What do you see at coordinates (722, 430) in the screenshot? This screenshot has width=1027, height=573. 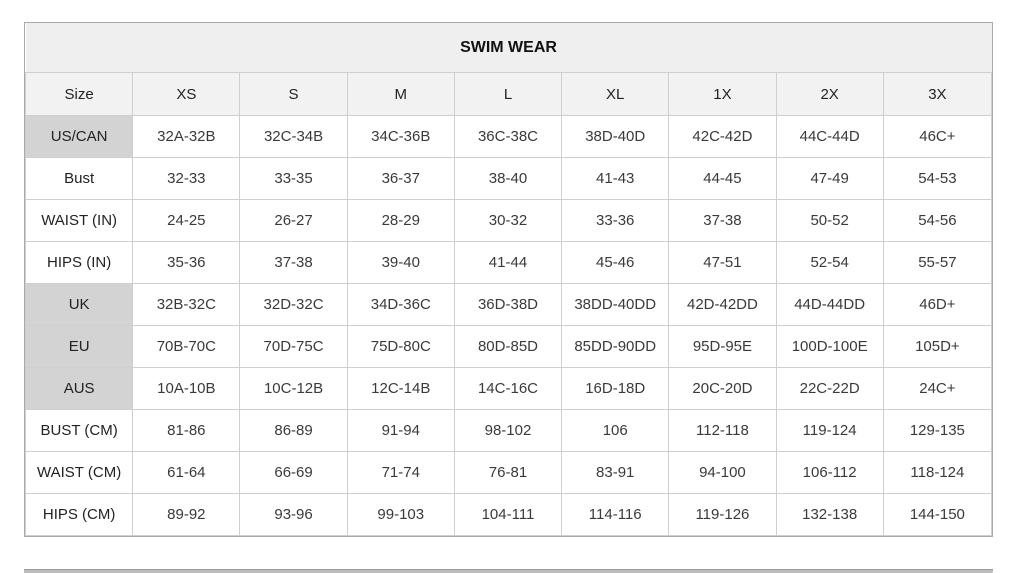 I see `table-cell: 112-118` at bounding box center [722, 430].